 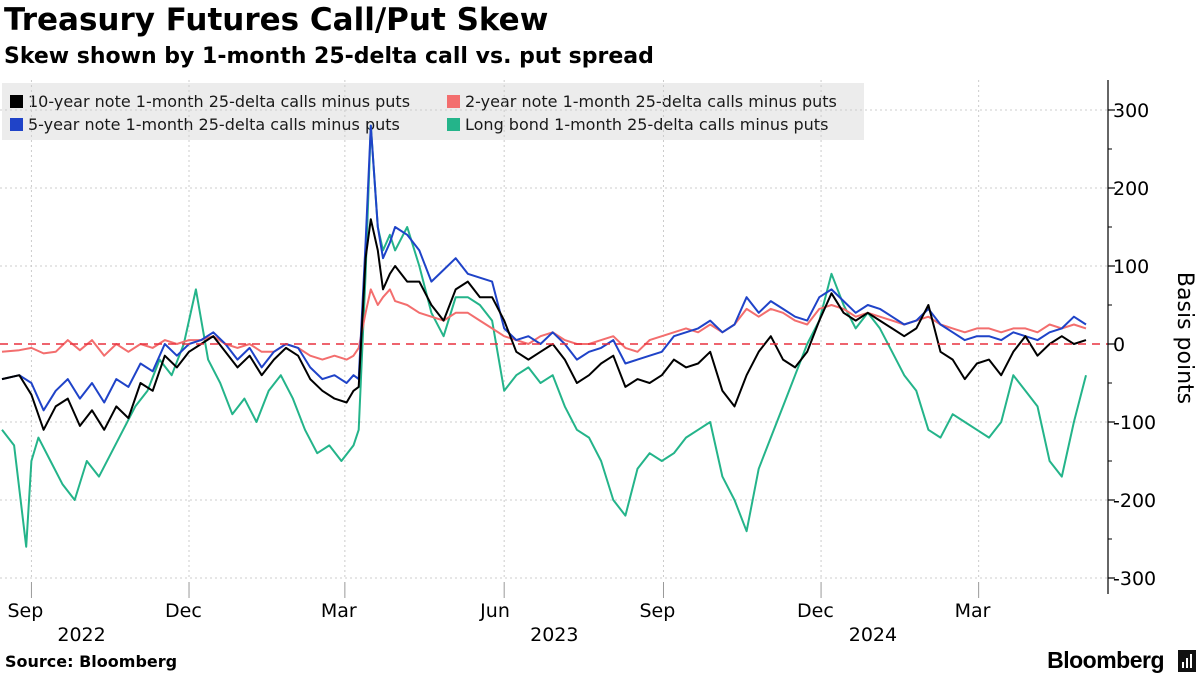 I want to click on y-tick-label: 100, so click(x=1131, y=267).